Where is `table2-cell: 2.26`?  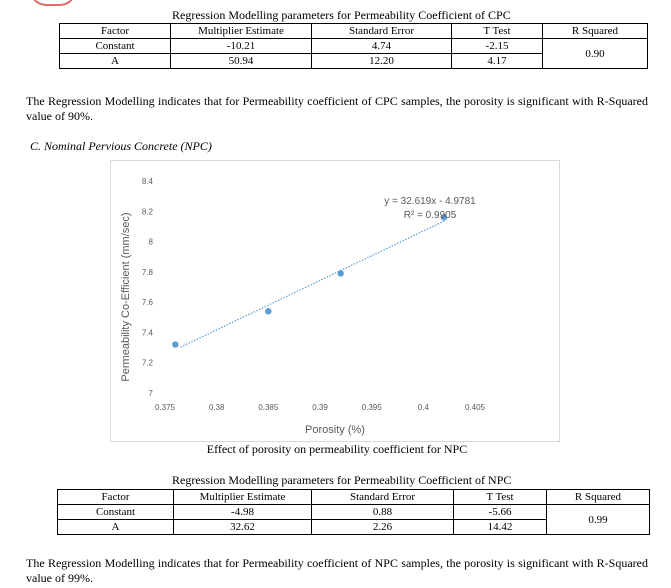
table2-cell: 2.26 is located at coordinates (382, 527).